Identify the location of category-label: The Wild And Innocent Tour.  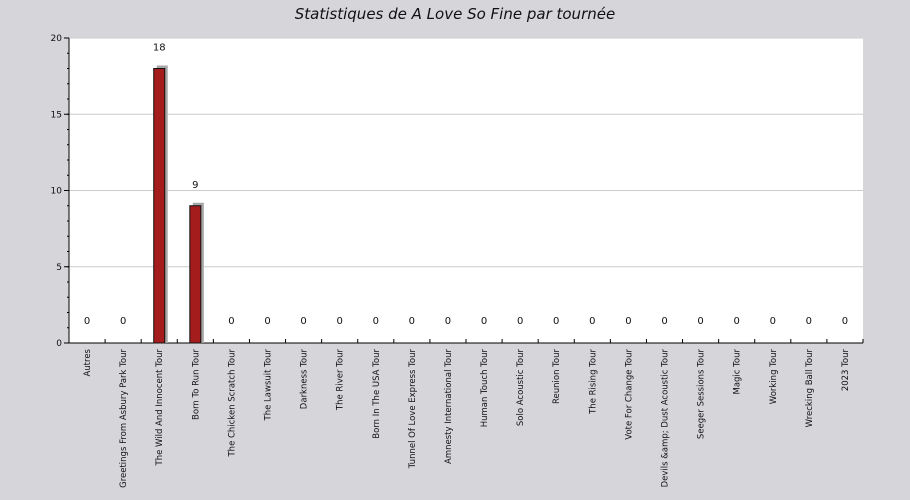
(160, 408).